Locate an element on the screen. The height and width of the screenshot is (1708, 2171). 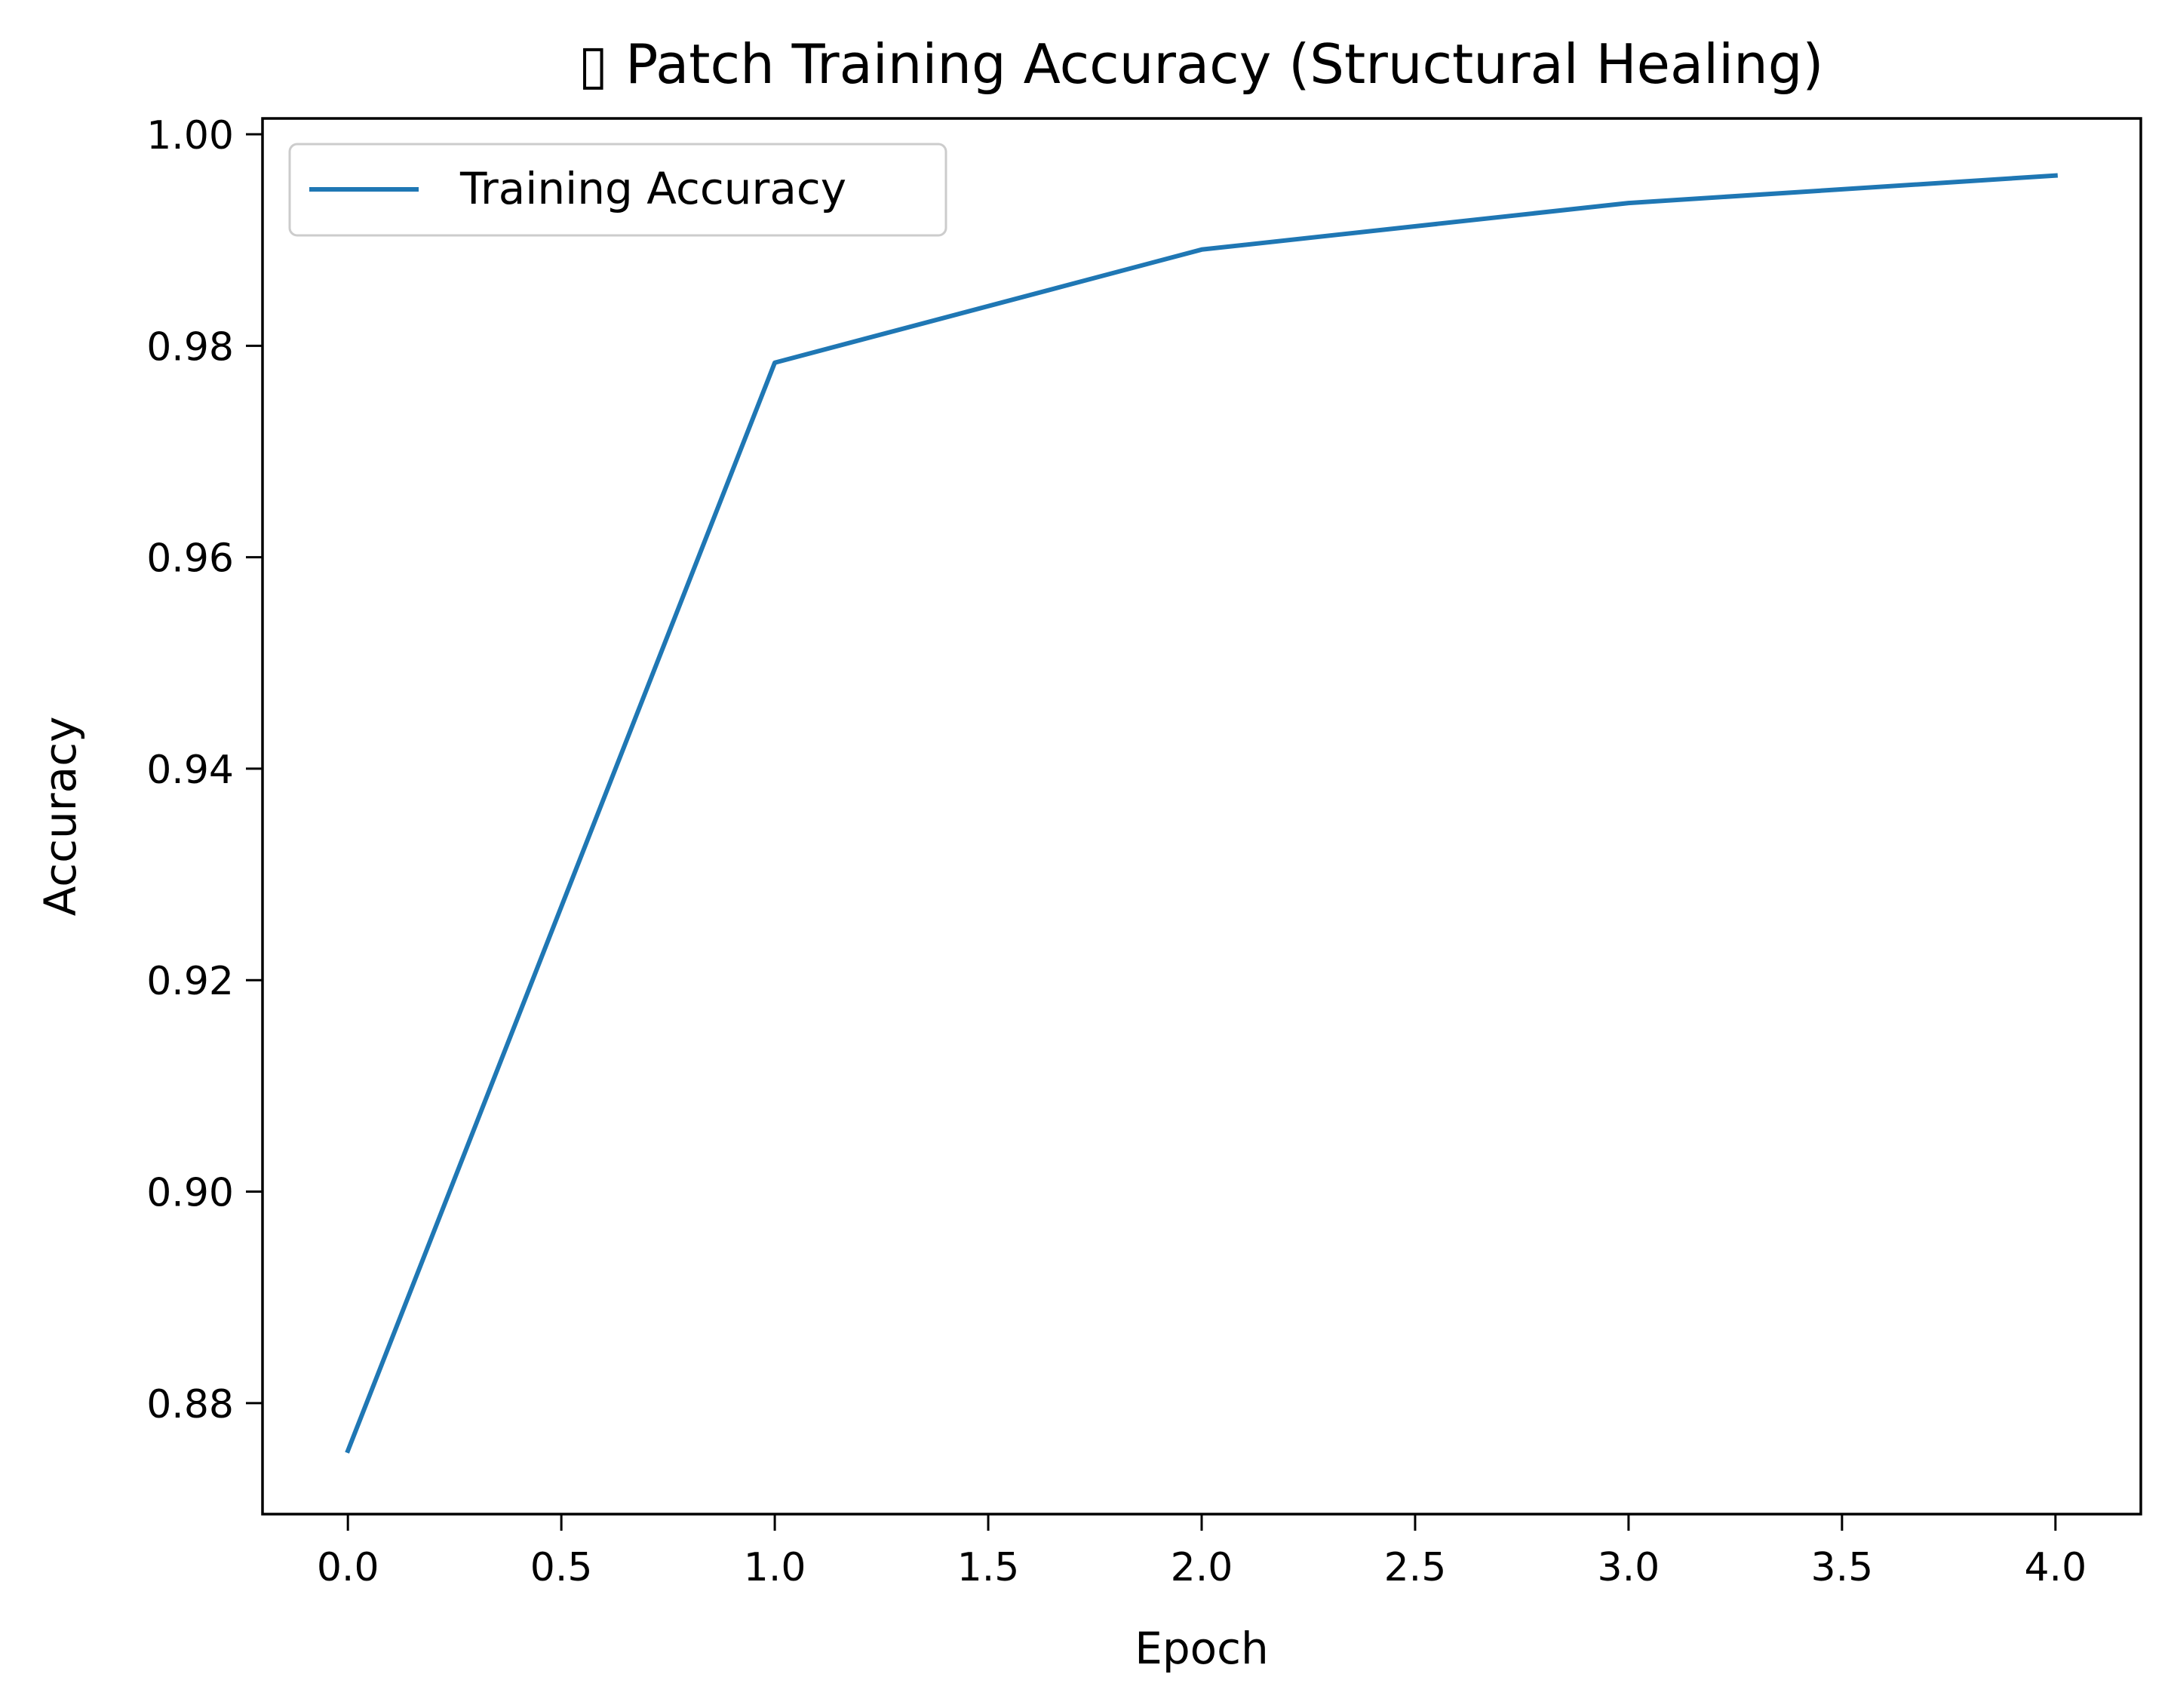
x-tick-label: 1.0 is located at coordinates (775, 1567).